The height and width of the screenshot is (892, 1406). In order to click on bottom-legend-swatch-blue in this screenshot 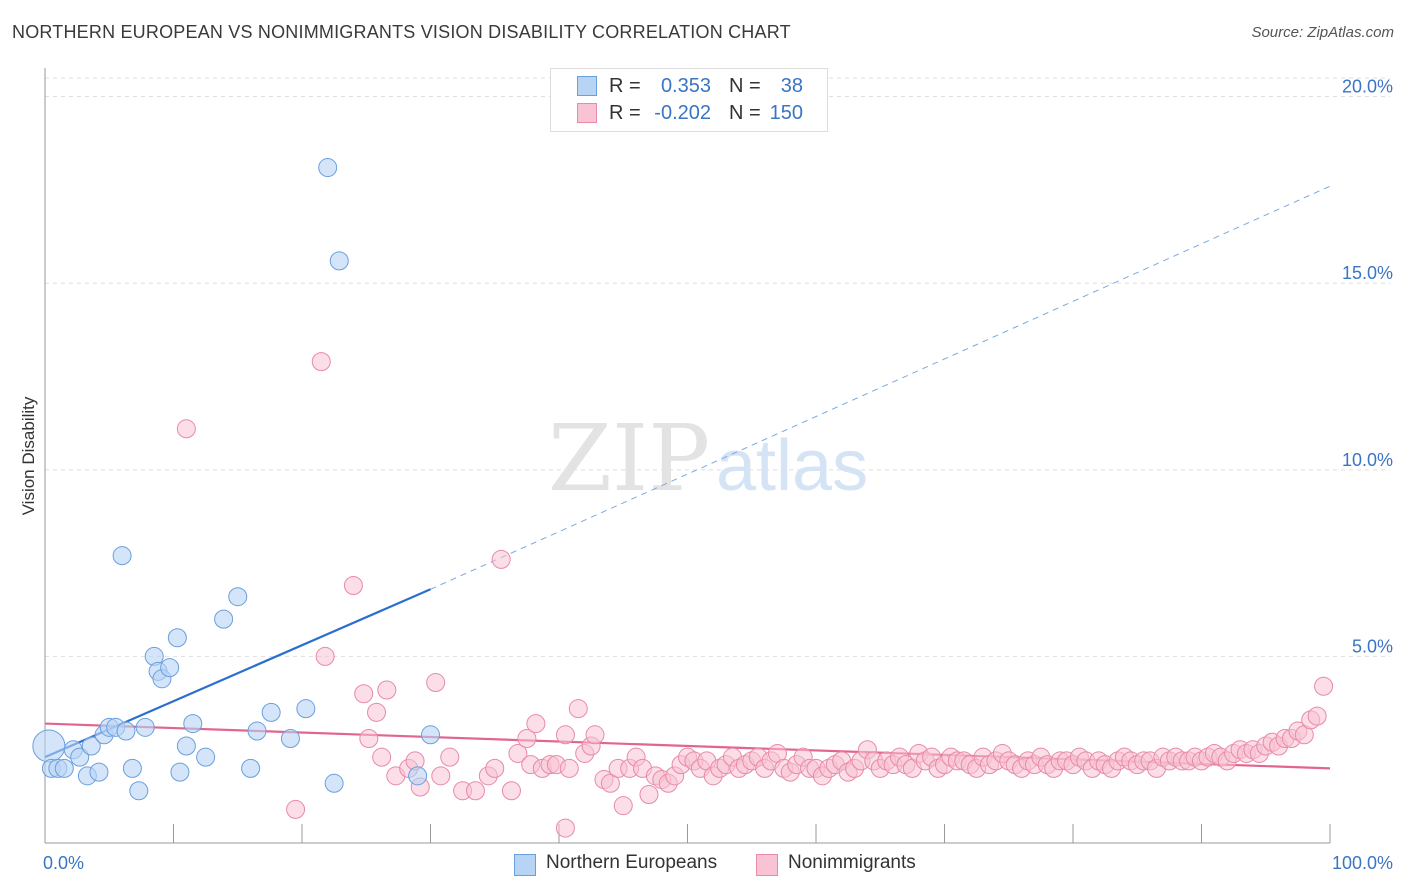, I will do `click(525, 865)`.